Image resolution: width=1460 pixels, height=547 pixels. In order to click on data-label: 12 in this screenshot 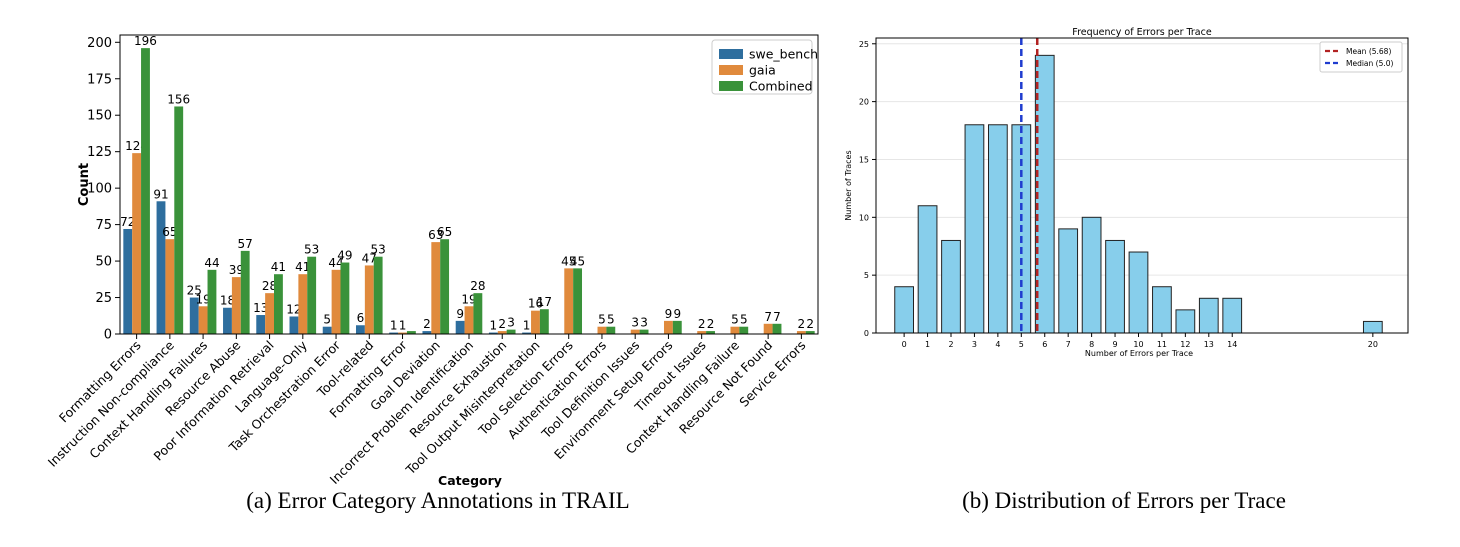, I will do `click(293, 309)`.